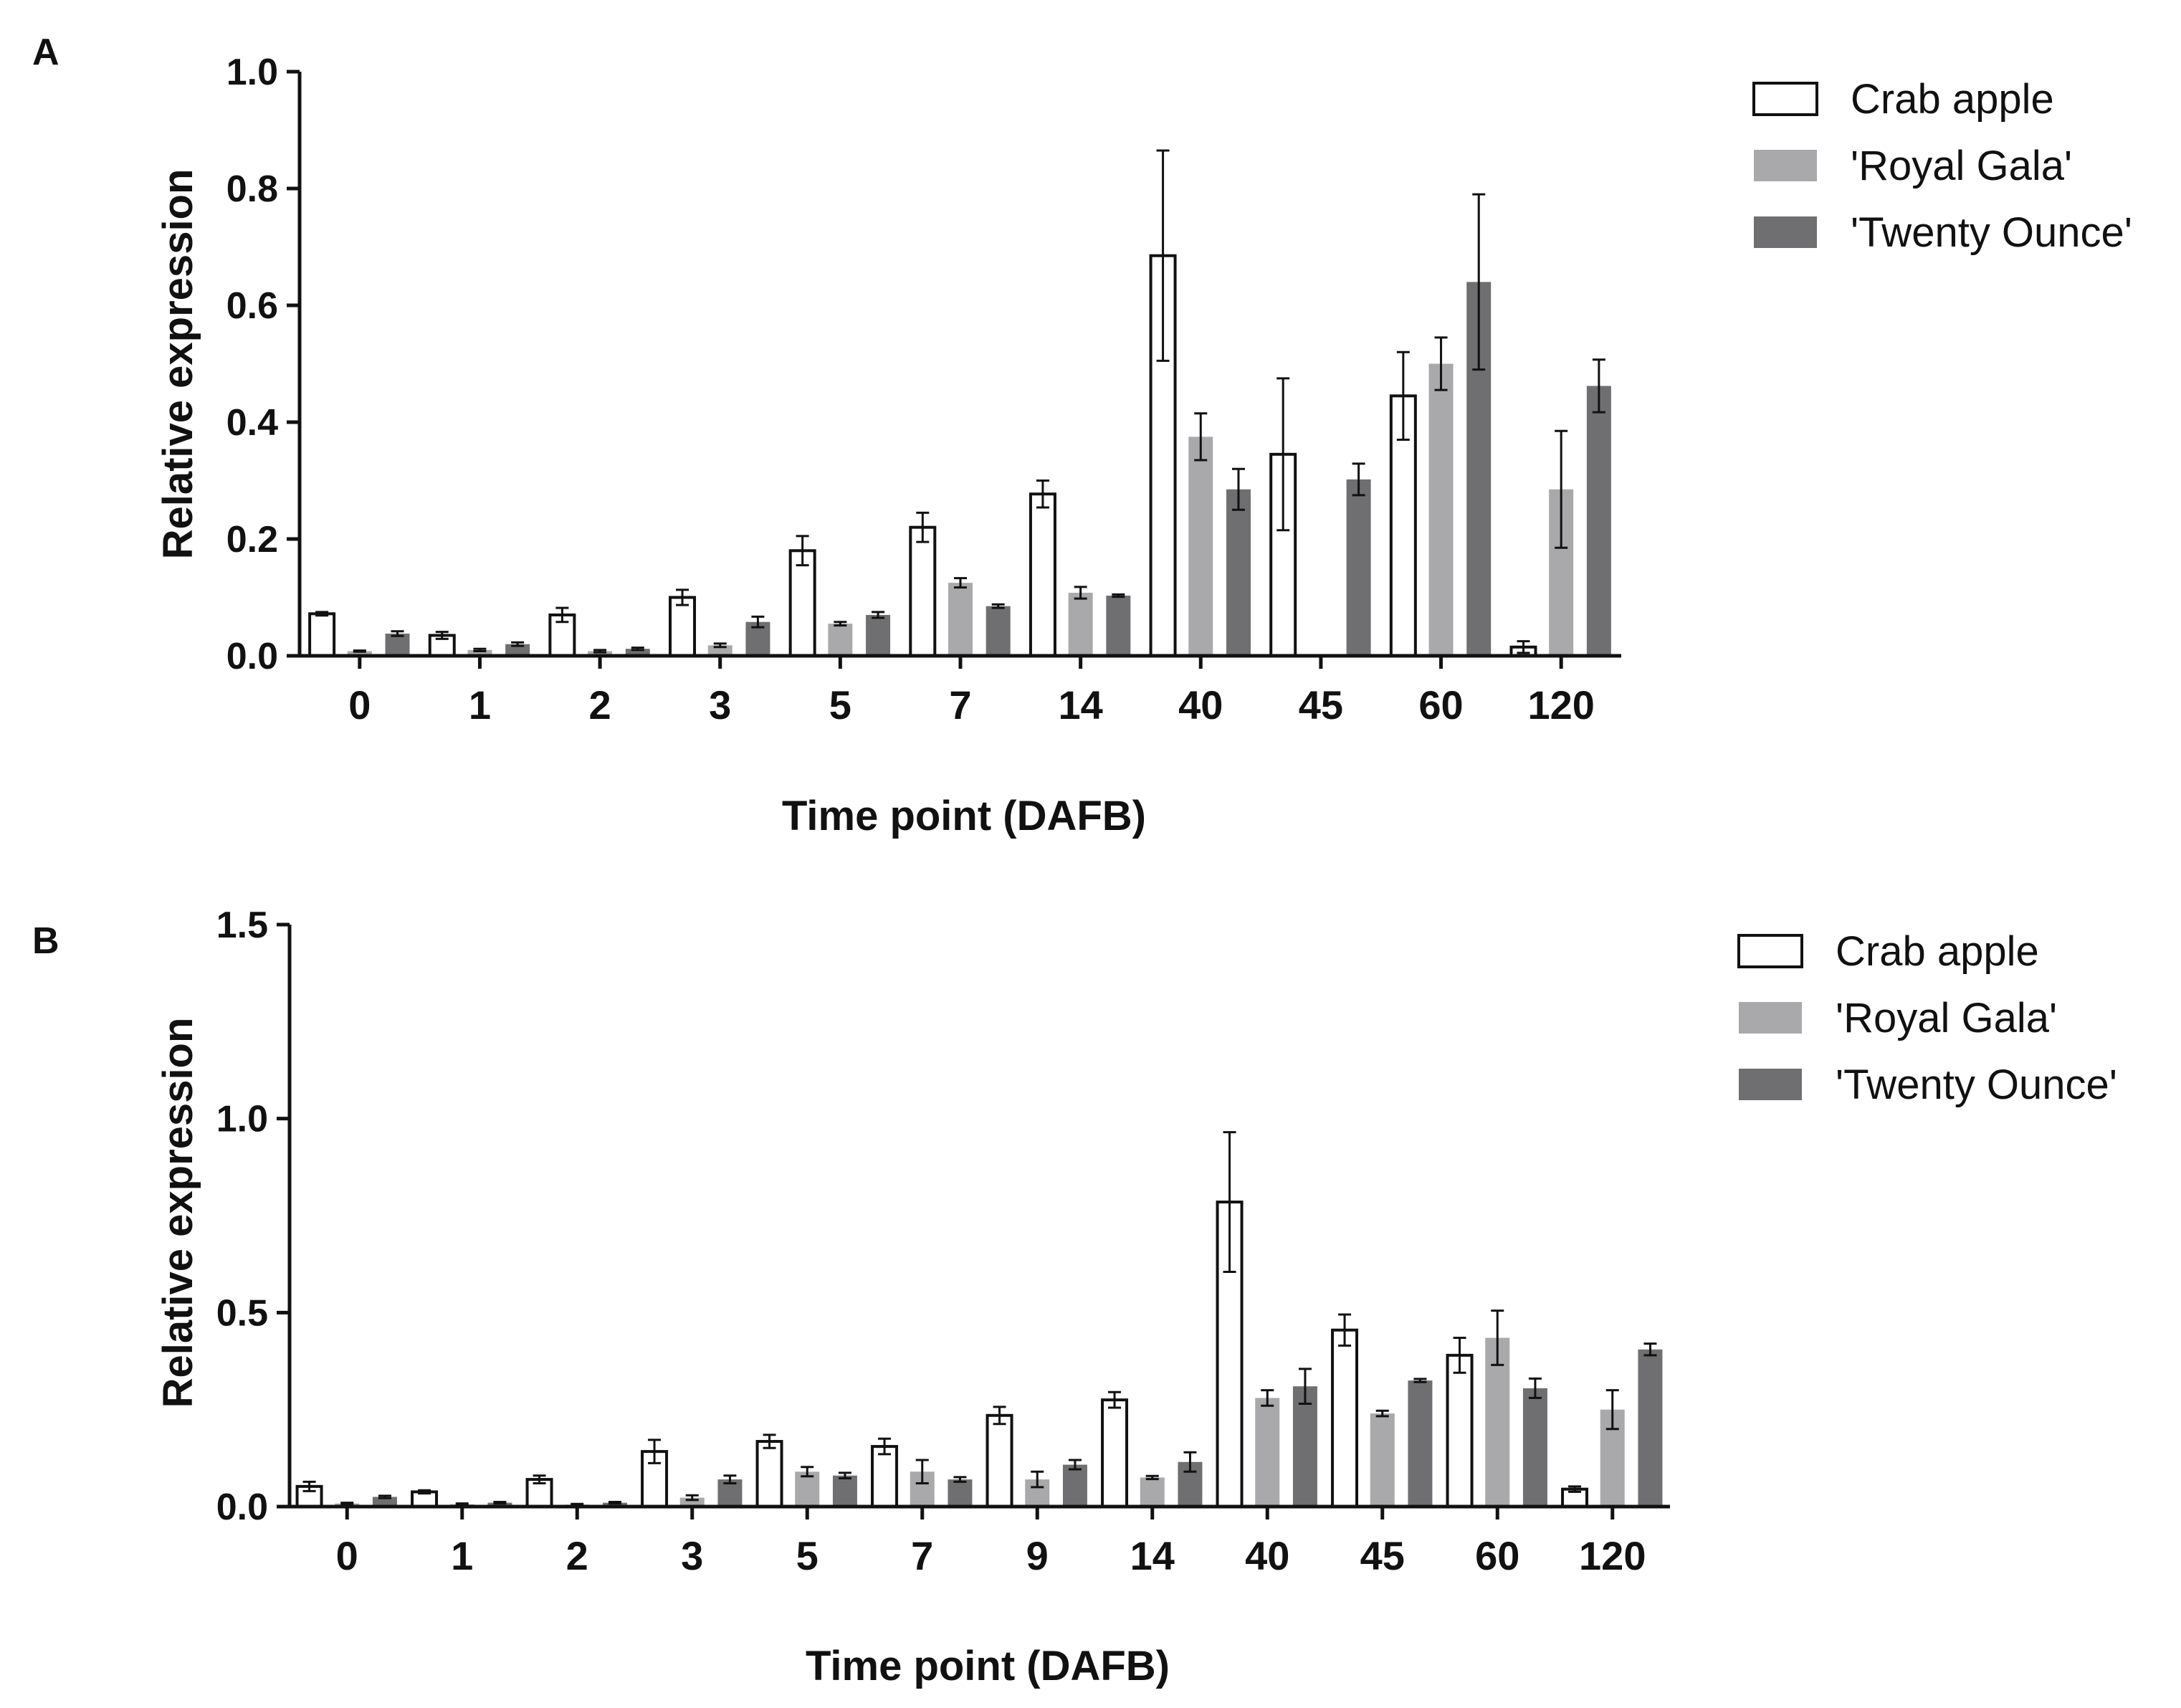 This screenshot has height=1708, width=2181. Describe the element at coordinates (252, 306) in the screenshot. I see `y-tick-label: 0.6` at that location.